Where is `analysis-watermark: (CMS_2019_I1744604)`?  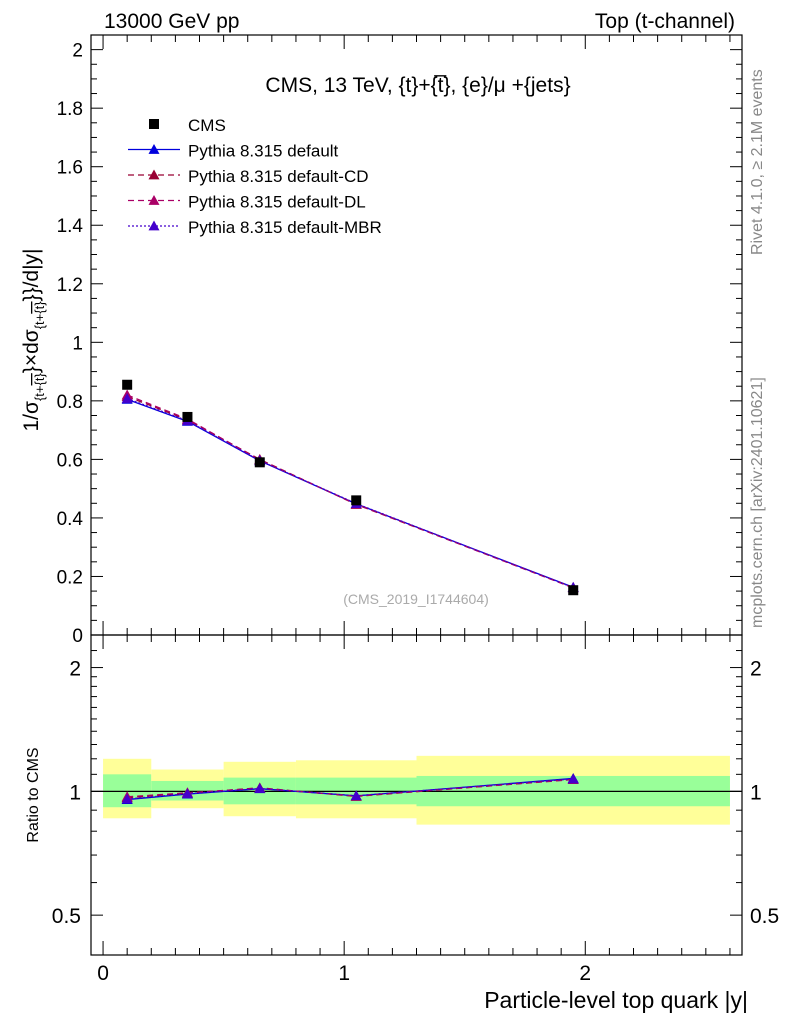
analysis-watermark: (CMS_2019_I1744604) is located at coordinates (416, 599).